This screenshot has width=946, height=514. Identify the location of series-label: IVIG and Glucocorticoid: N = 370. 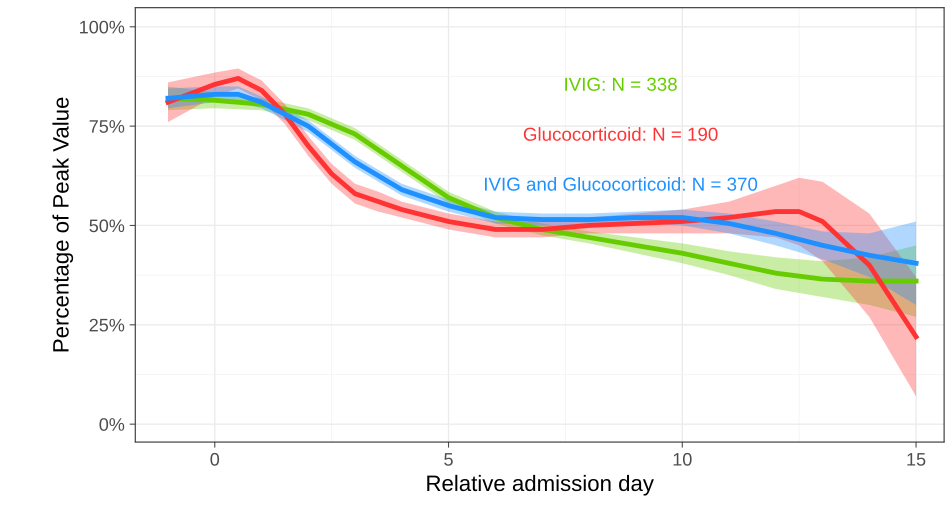
(621, 184).